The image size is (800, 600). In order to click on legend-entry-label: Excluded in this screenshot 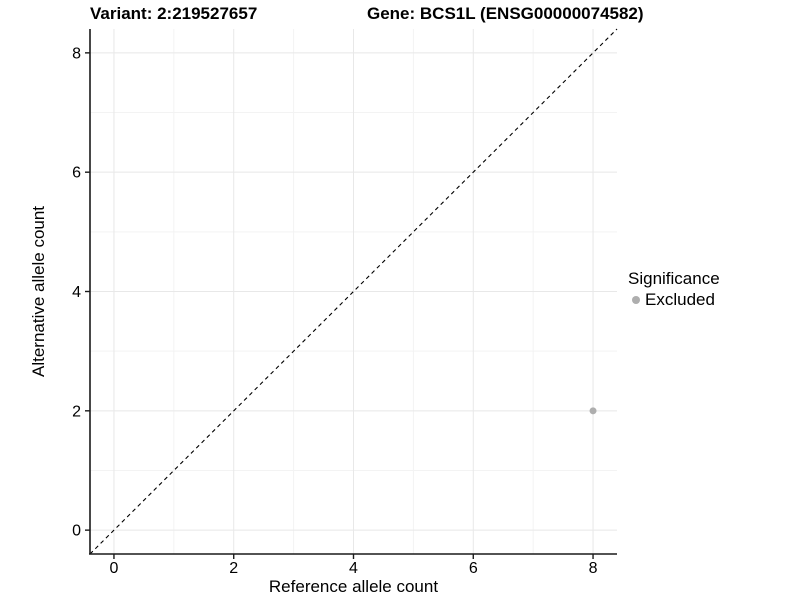, I will do `click(680, 299)`.